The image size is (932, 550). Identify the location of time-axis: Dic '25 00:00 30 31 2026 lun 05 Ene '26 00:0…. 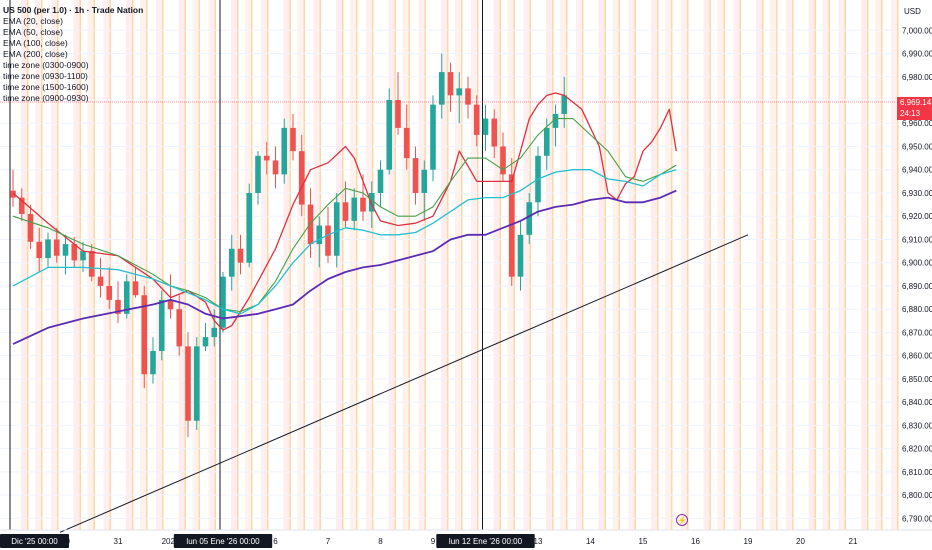
(466, 538).